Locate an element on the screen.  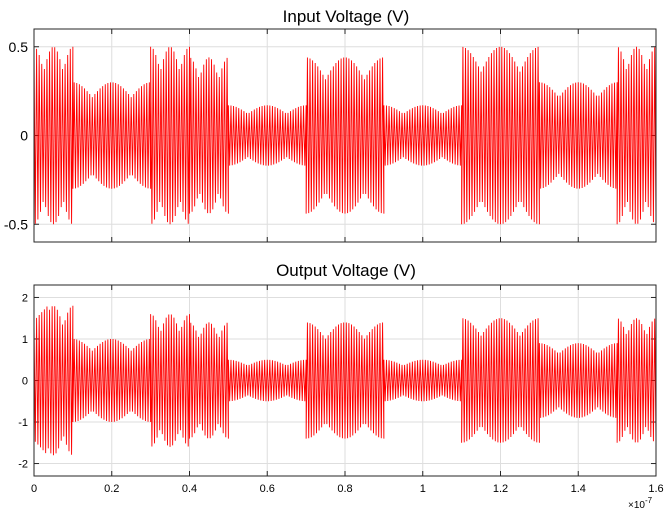
x-tick-label: 0.4 is located at coordinates (189, 489).